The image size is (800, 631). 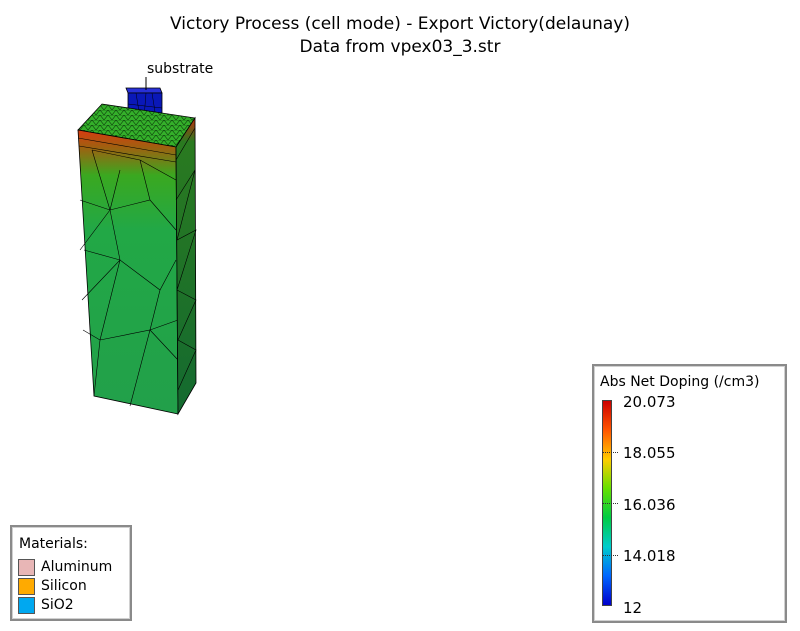 I want to click on legend-item-aluminum: Aluminum, so click(x=65, y=567).